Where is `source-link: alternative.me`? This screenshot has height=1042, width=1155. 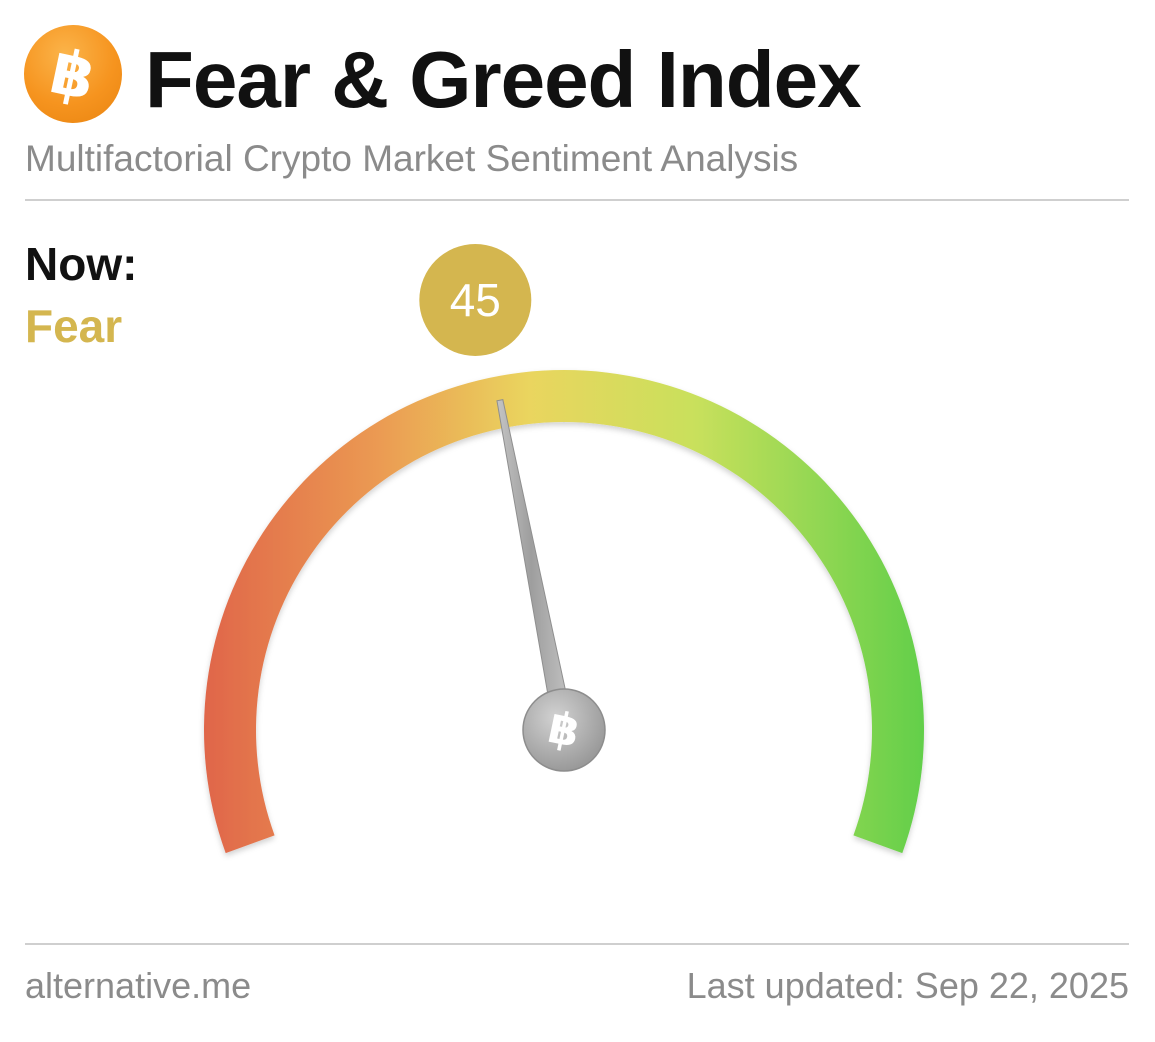
source-link: alternative.me is located at coordinates (138, 985).